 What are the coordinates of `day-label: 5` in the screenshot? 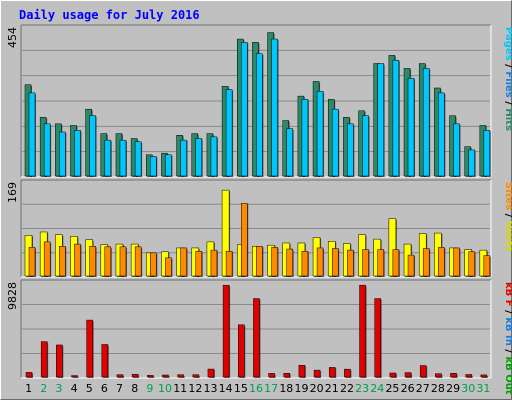 It's located at (89, 388).